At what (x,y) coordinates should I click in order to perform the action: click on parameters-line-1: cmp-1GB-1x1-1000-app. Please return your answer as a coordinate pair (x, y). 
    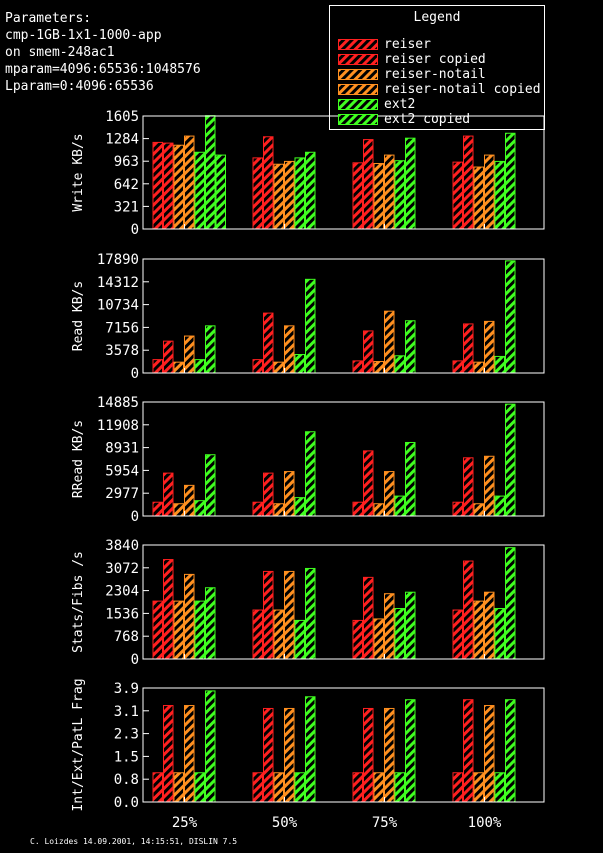
    Looking at the image, I should click on (83, 35).